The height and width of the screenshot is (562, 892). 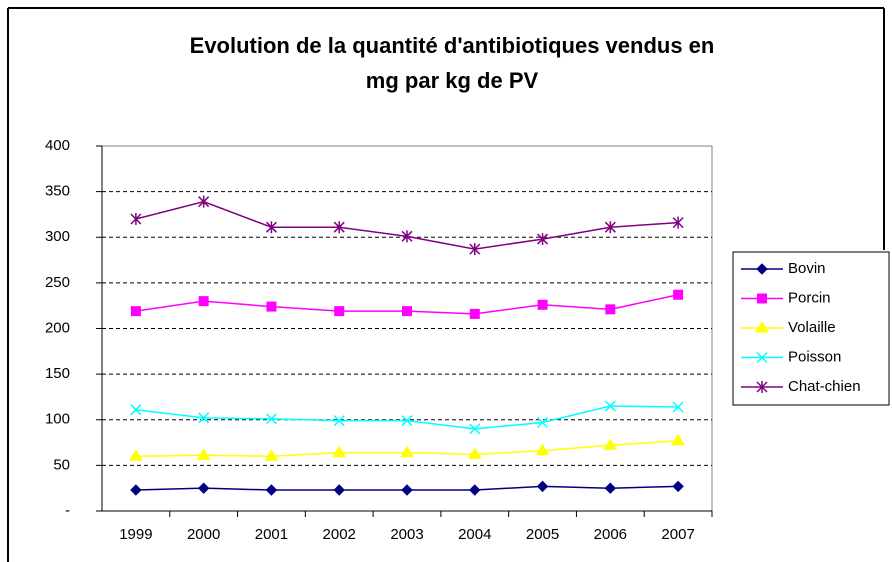 What do you see at coordinates (452, 80) in the screenshot?
I see `chart-title: mg par kg de PV` at bounding box center [452, 80].